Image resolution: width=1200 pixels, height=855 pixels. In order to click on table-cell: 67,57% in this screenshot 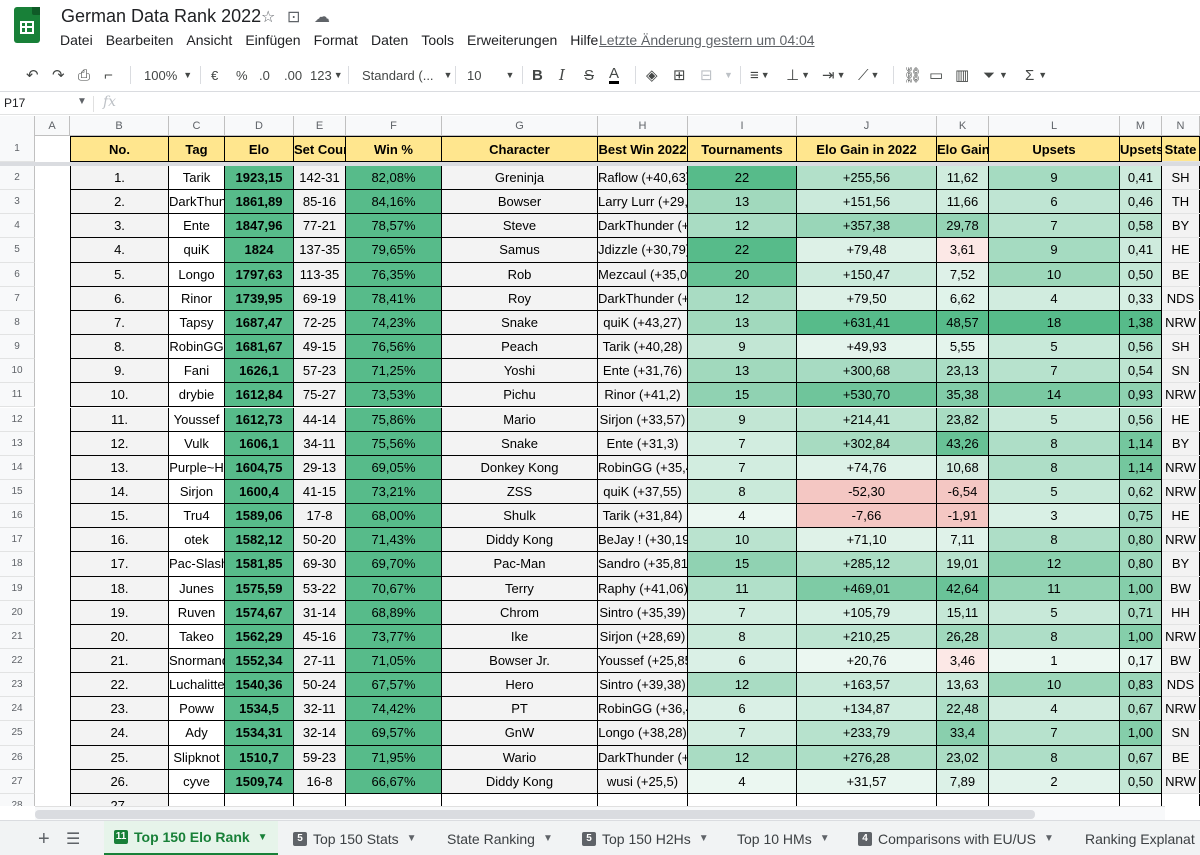, I will do `click(394, 685)`.